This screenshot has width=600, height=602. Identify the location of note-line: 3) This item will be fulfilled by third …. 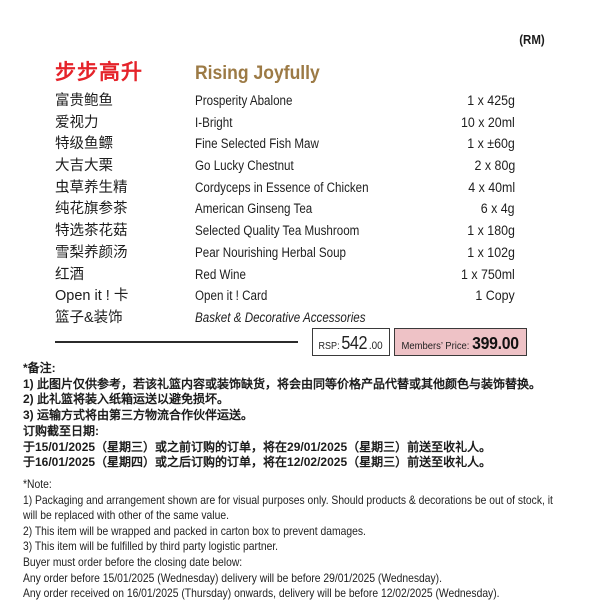
(151, 546).